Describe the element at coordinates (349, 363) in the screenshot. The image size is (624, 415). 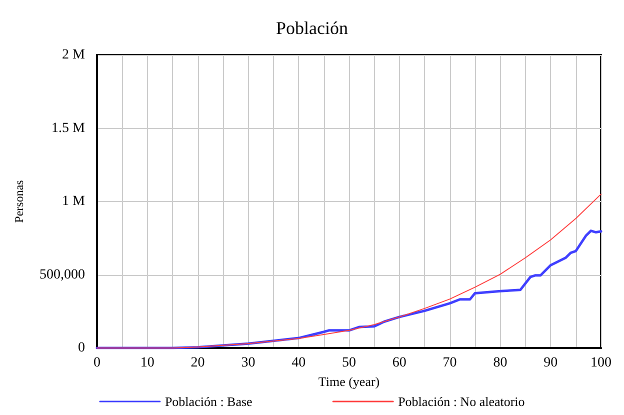
I see `x-tick-label: 50` at that location.